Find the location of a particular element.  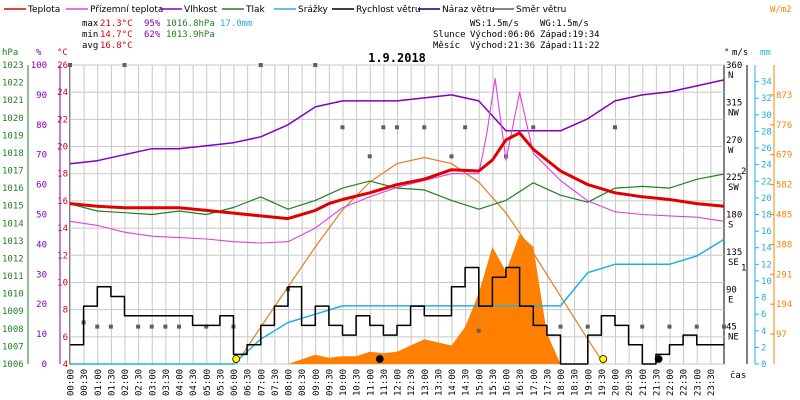

temp-tick-label: 24 is located at coordinates (62, 93).